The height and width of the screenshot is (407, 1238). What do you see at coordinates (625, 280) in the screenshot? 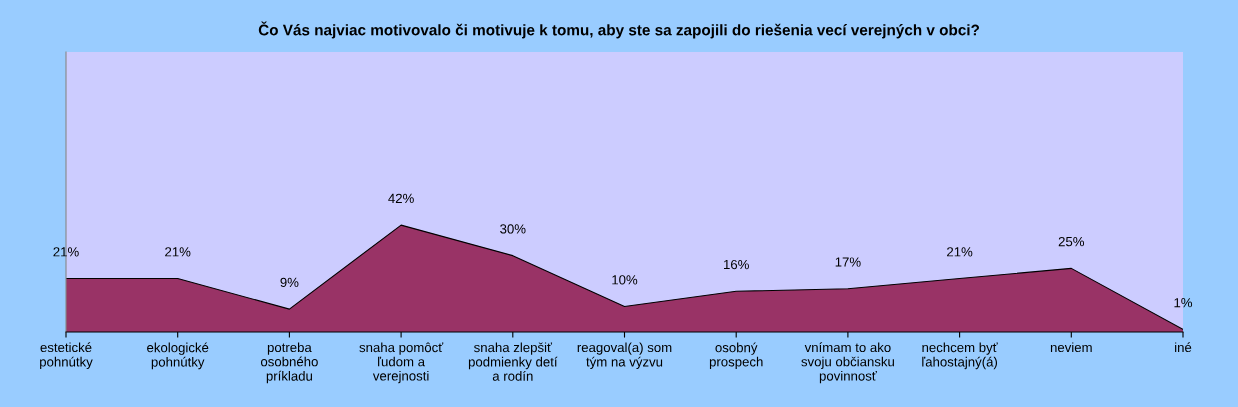
I see `data-label: 10%` at bounding box center [625, 280].